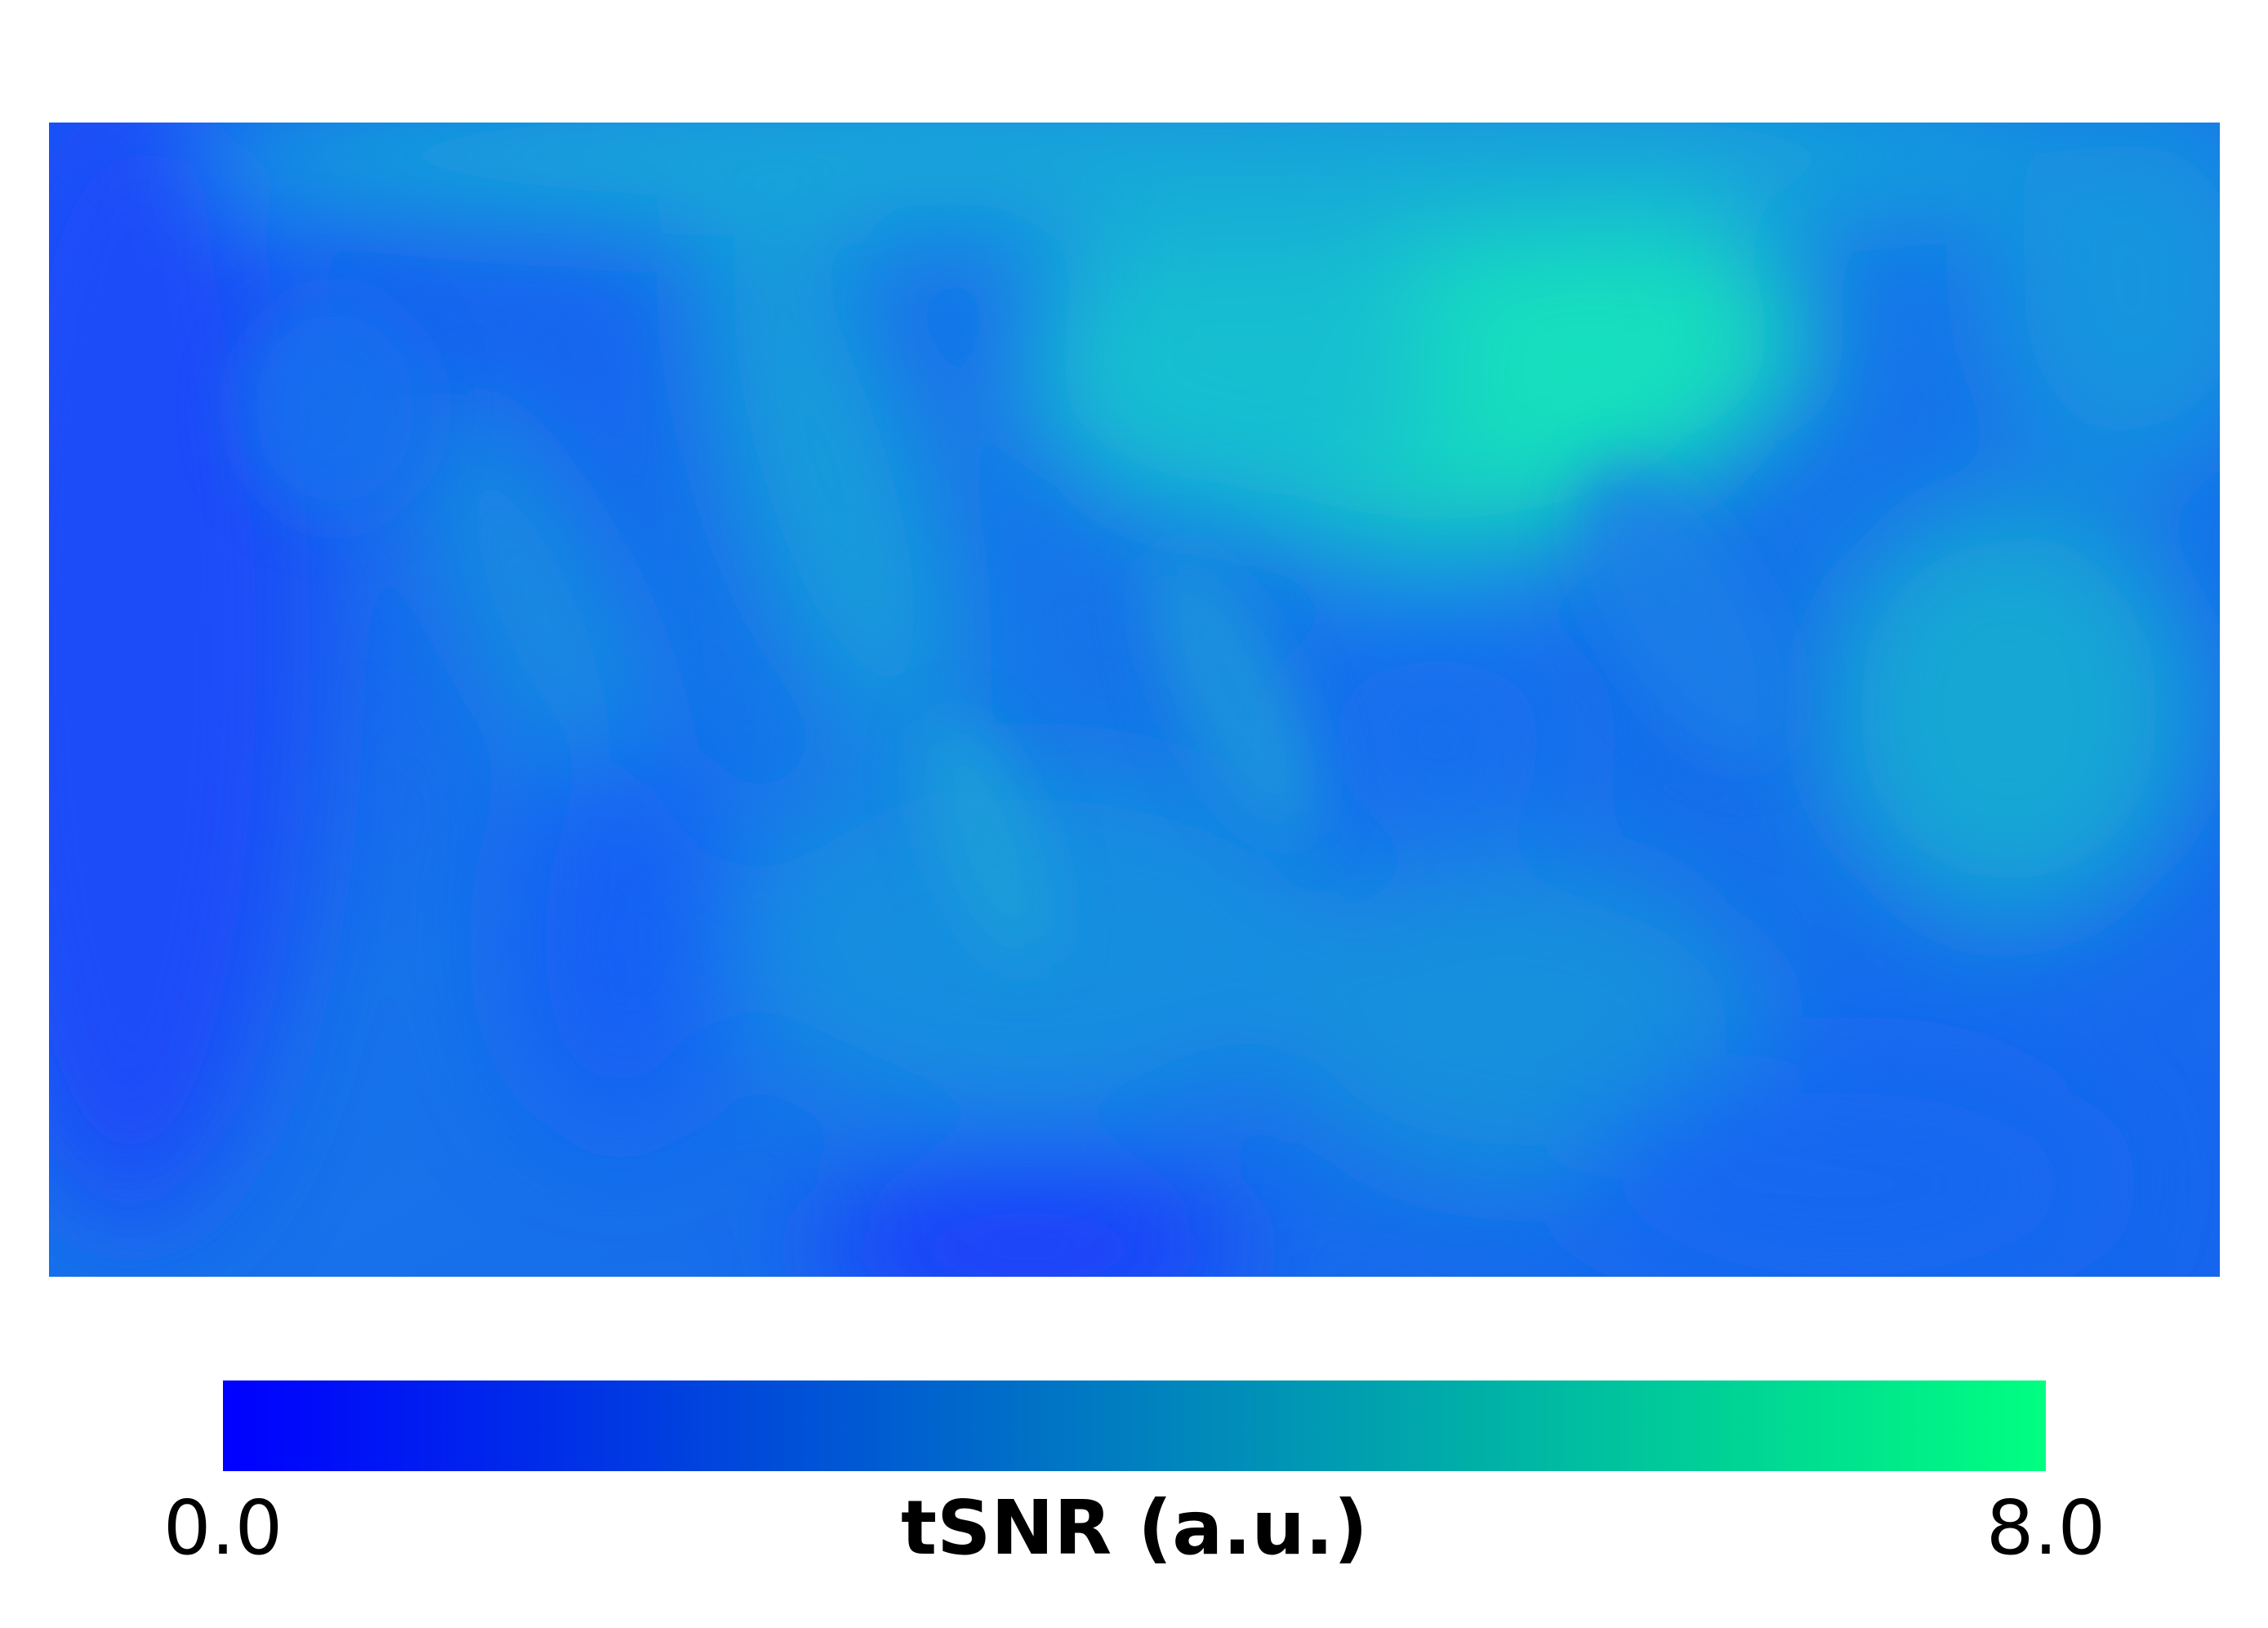 This screenshot has width=2268, height=1628. I want to click on colorbar-gradient, so click(1134, 1425).